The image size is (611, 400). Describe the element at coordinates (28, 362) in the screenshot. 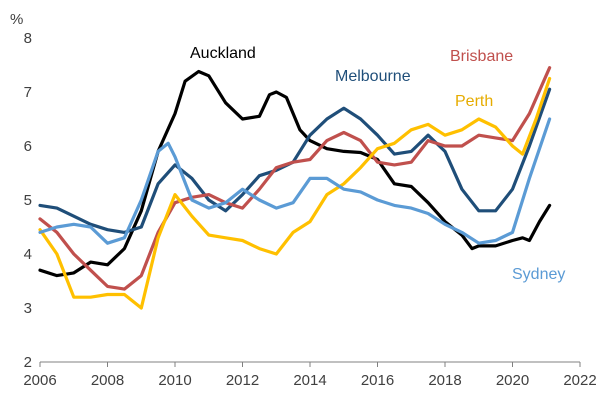

I see `y-tick-label: 2` at that location.